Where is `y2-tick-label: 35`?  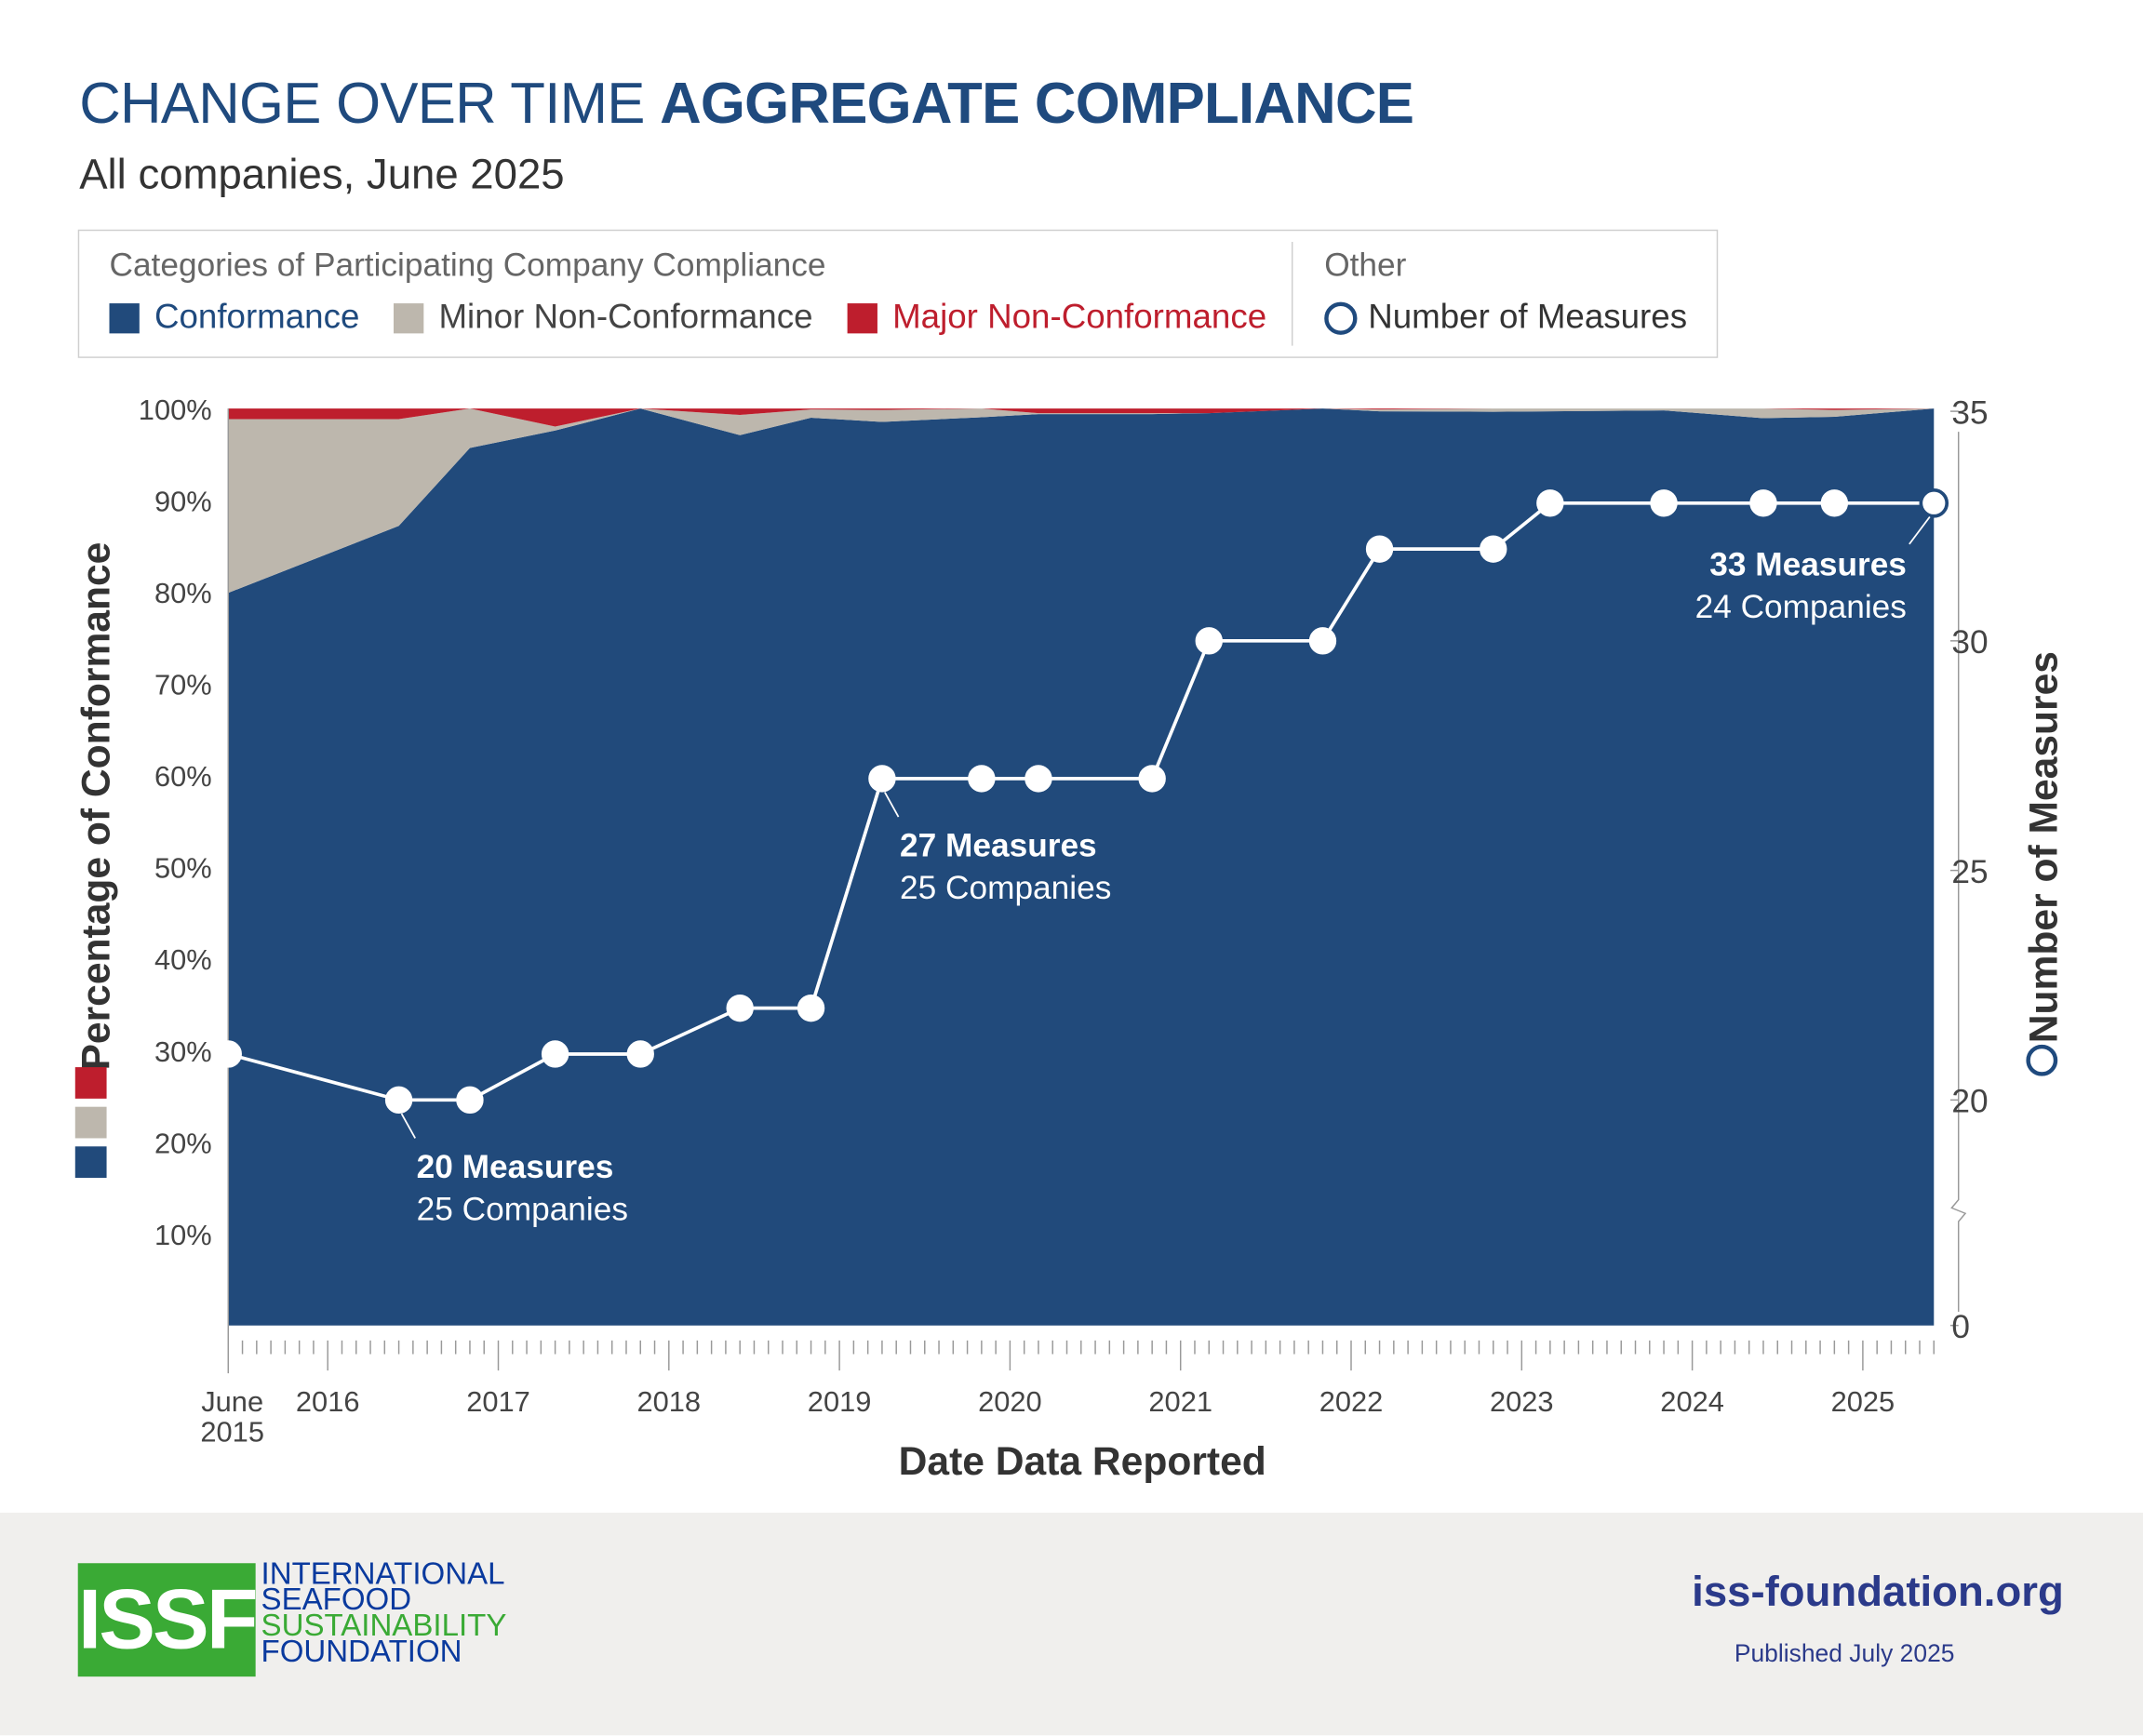
y2-tick-label: 35 is located at coordinates (1969, 413).